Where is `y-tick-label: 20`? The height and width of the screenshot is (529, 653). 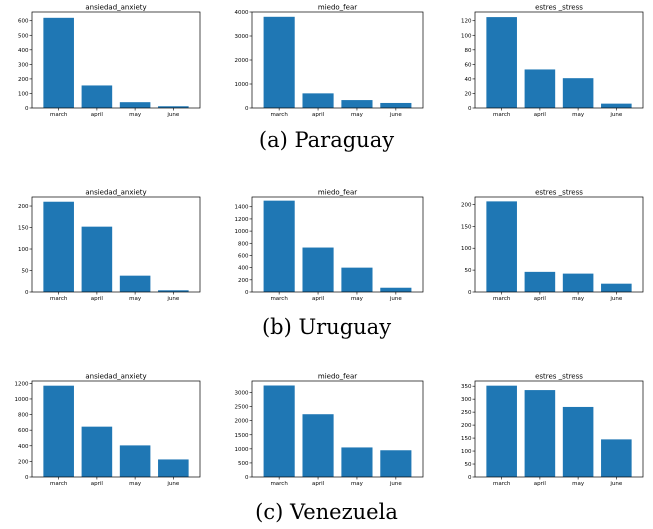
y-tick-label: 20 is located at coordinates (468, 94).